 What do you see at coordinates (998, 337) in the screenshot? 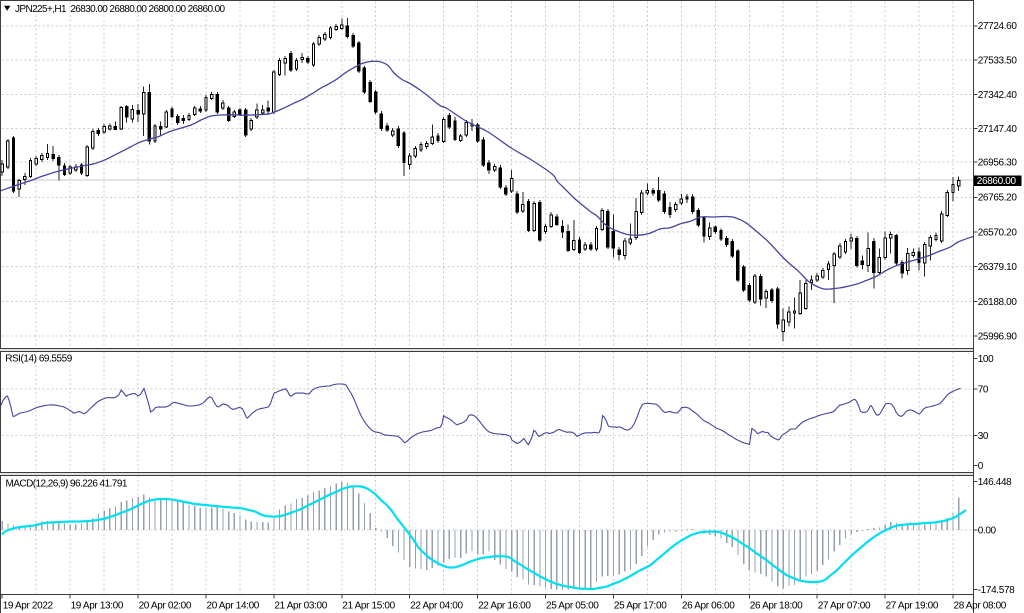
I see `svg-text: 25996.90` at bounding box center [998, 337].